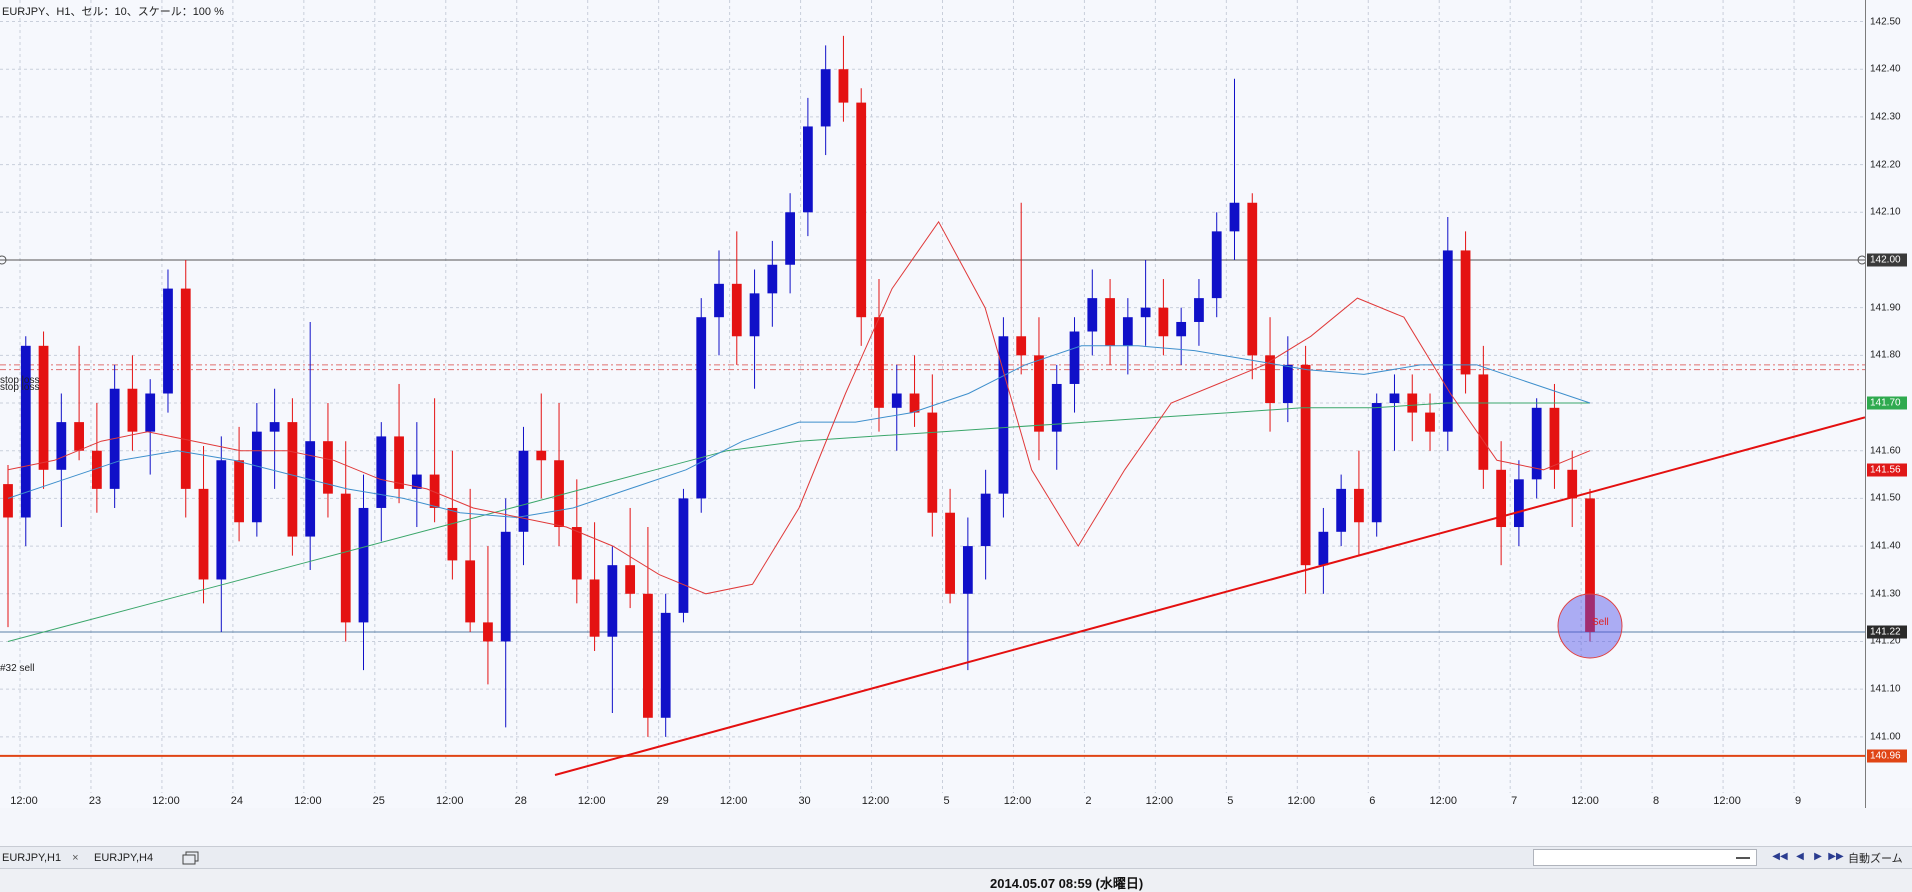 This screenshot has width=1912, height=892. What do you see at coordinates (1800, 856) in the screenshot?
I see `prev-icon: ◀` at bounding box center [1800, 856].